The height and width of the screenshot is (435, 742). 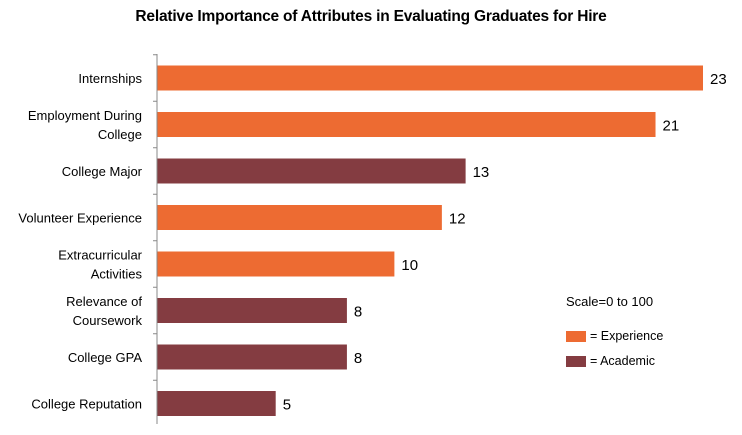 I want to click on legend-item-academic: = Academic, so click(x=610, y=361).